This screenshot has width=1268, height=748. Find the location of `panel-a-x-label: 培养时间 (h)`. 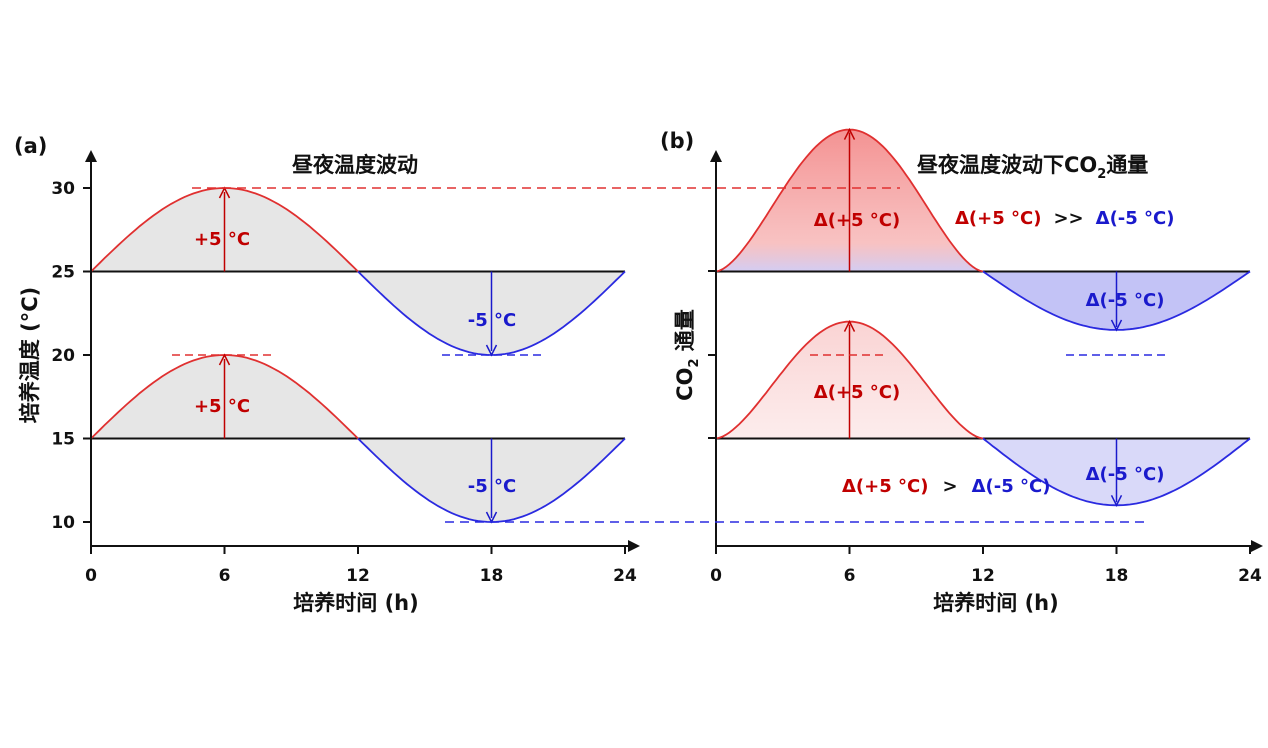

panel-a-x-label: 培养时间 (h) is located at coordinates (355, 603).